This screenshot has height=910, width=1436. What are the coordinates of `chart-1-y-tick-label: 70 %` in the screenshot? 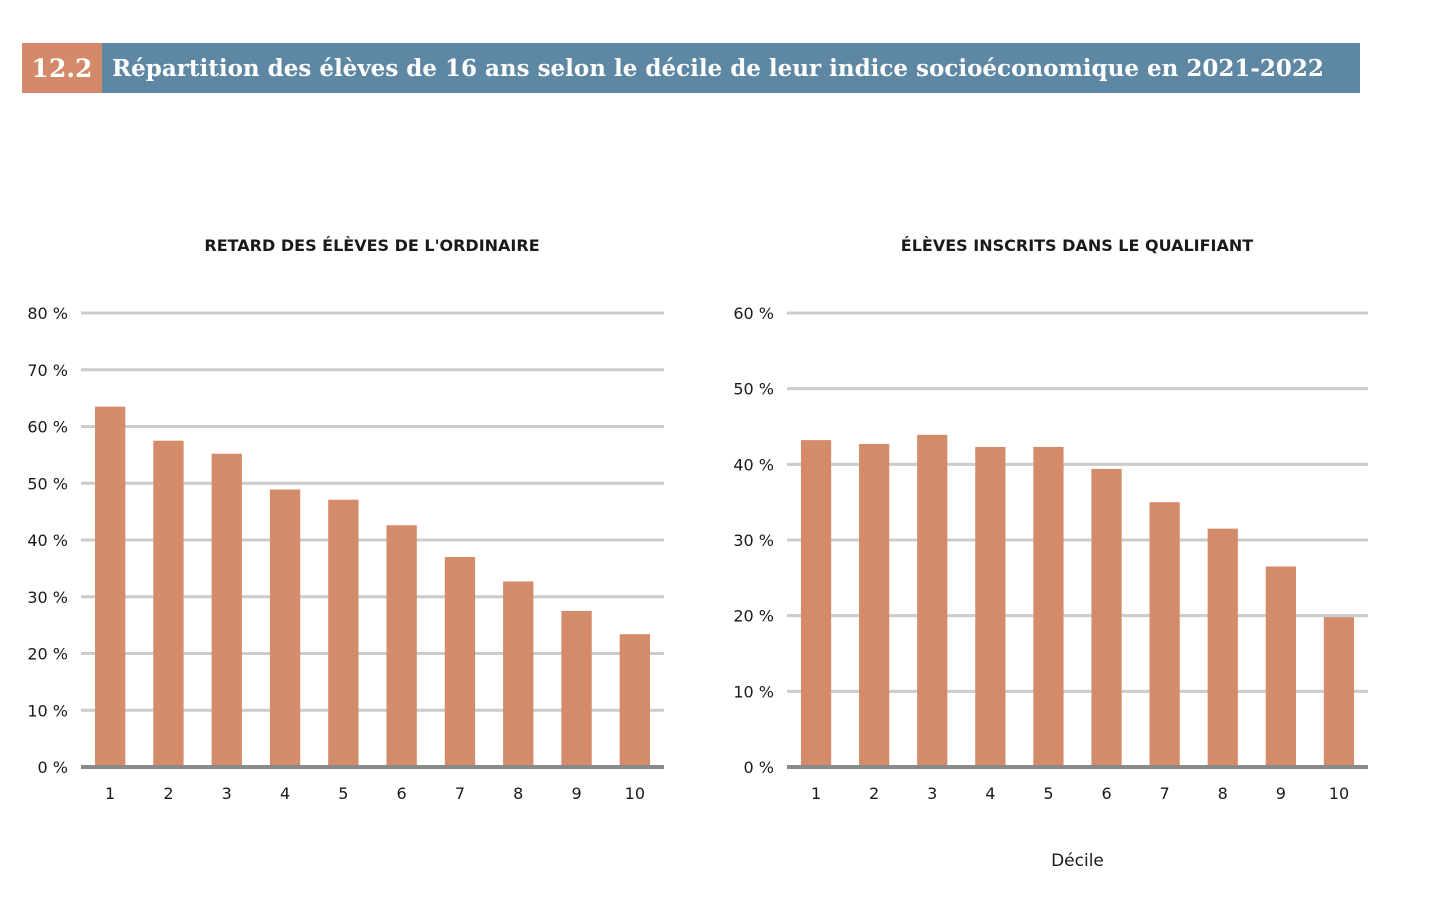 It's located at (47, 370).